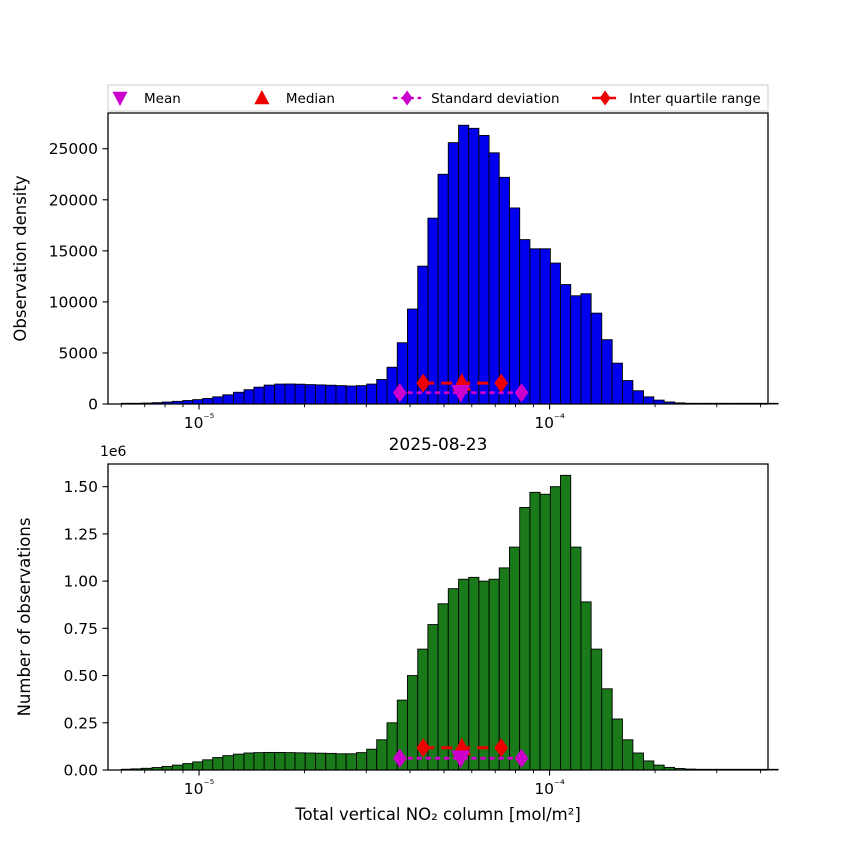 The height and width of the screenshot is (850, 850). Describe the element at coordinates (113, 452) in the screenshot. I see `y-offset-label: 1e6` at that location.